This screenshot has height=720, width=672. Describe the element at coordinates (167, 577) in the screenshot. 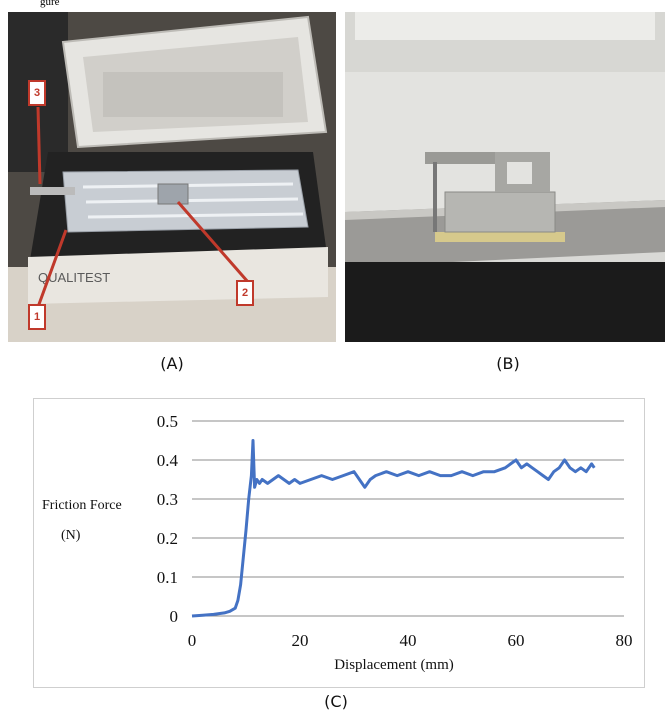

I see `y-tick-label: 0.1` at that location.